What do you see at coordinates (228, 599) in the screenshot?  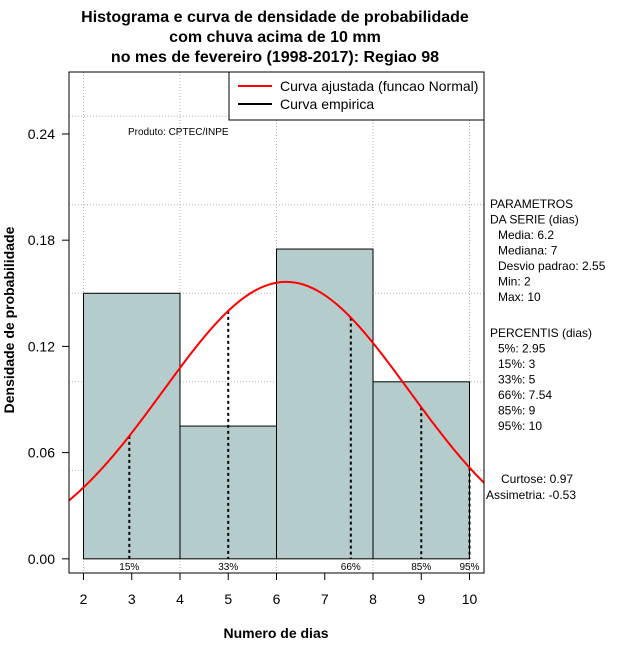 I see `x-tick-label: 5` at bounding box center [228, 599].